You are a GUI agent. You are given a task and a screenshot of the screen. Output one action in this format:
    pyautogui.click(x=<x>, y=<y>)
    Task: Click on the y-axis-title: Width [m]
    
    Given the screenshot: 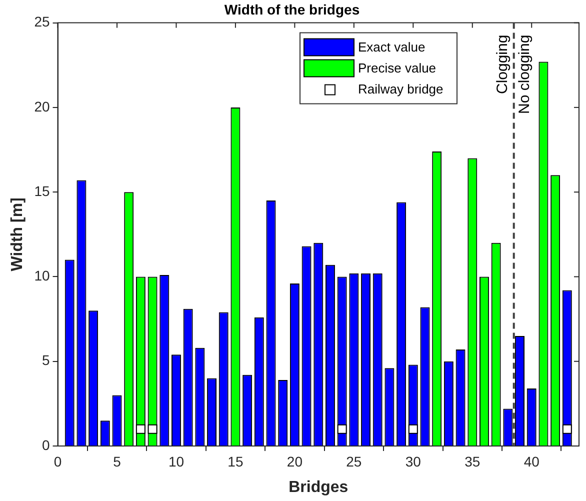 What is the action you would take?
    pyautogui.click(x=17, y=235)
    